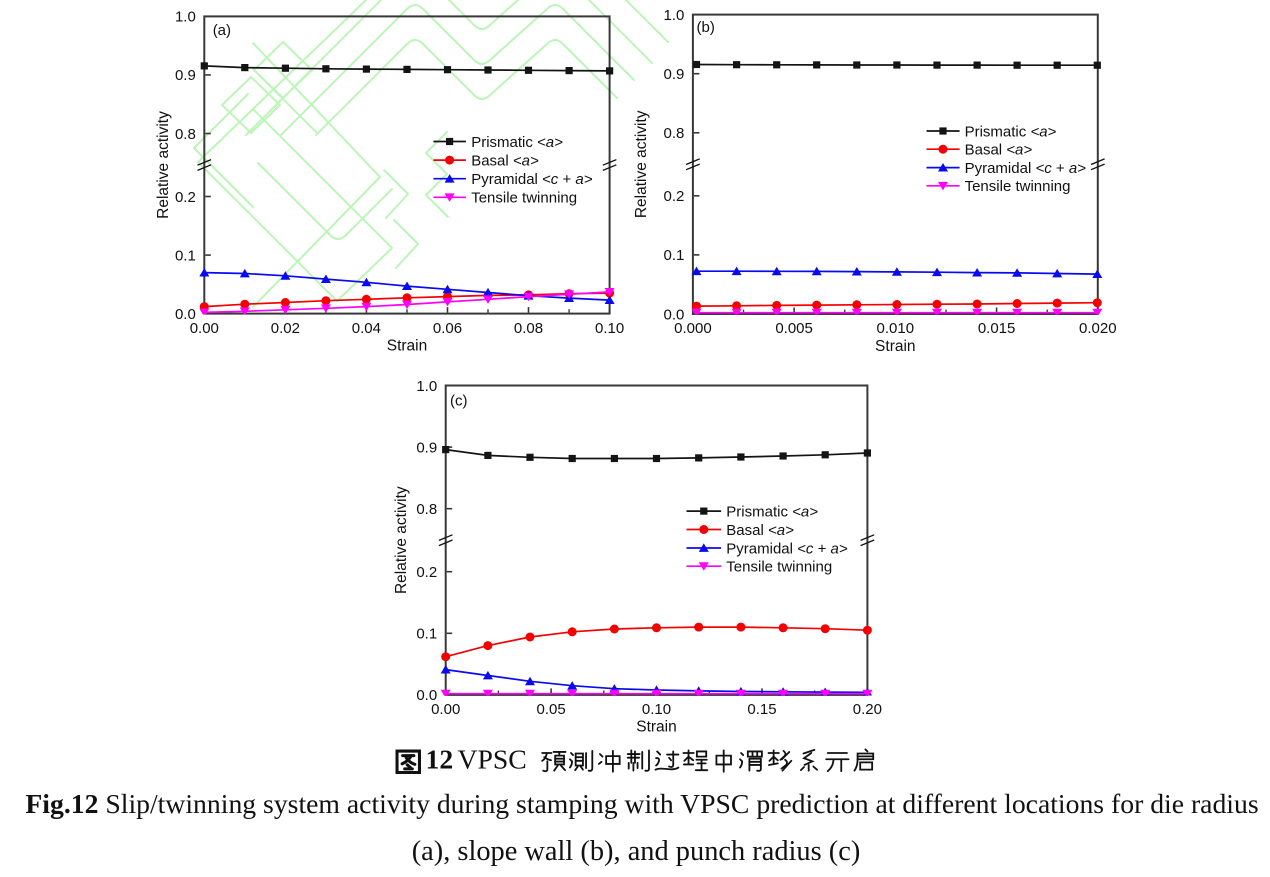  I want to click on svg-text: (b), so click(706, 27).